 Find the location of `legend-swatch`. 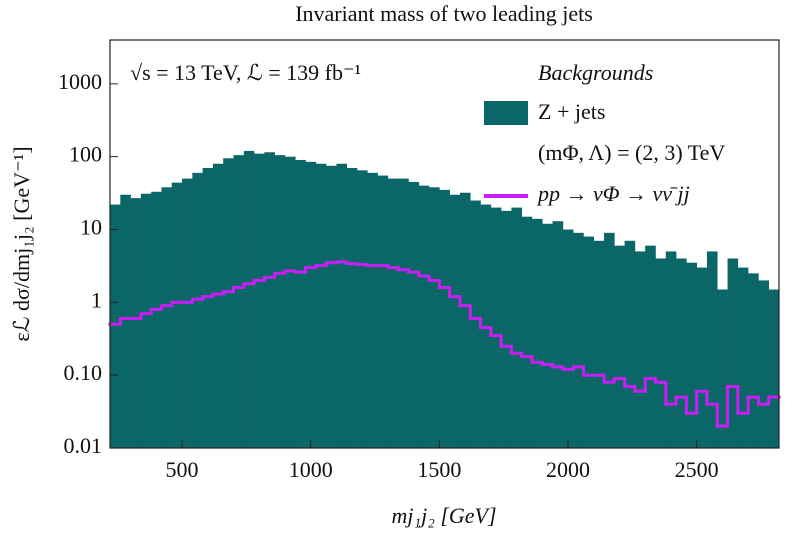

legend-swatch is located at coordinates (506, 113).